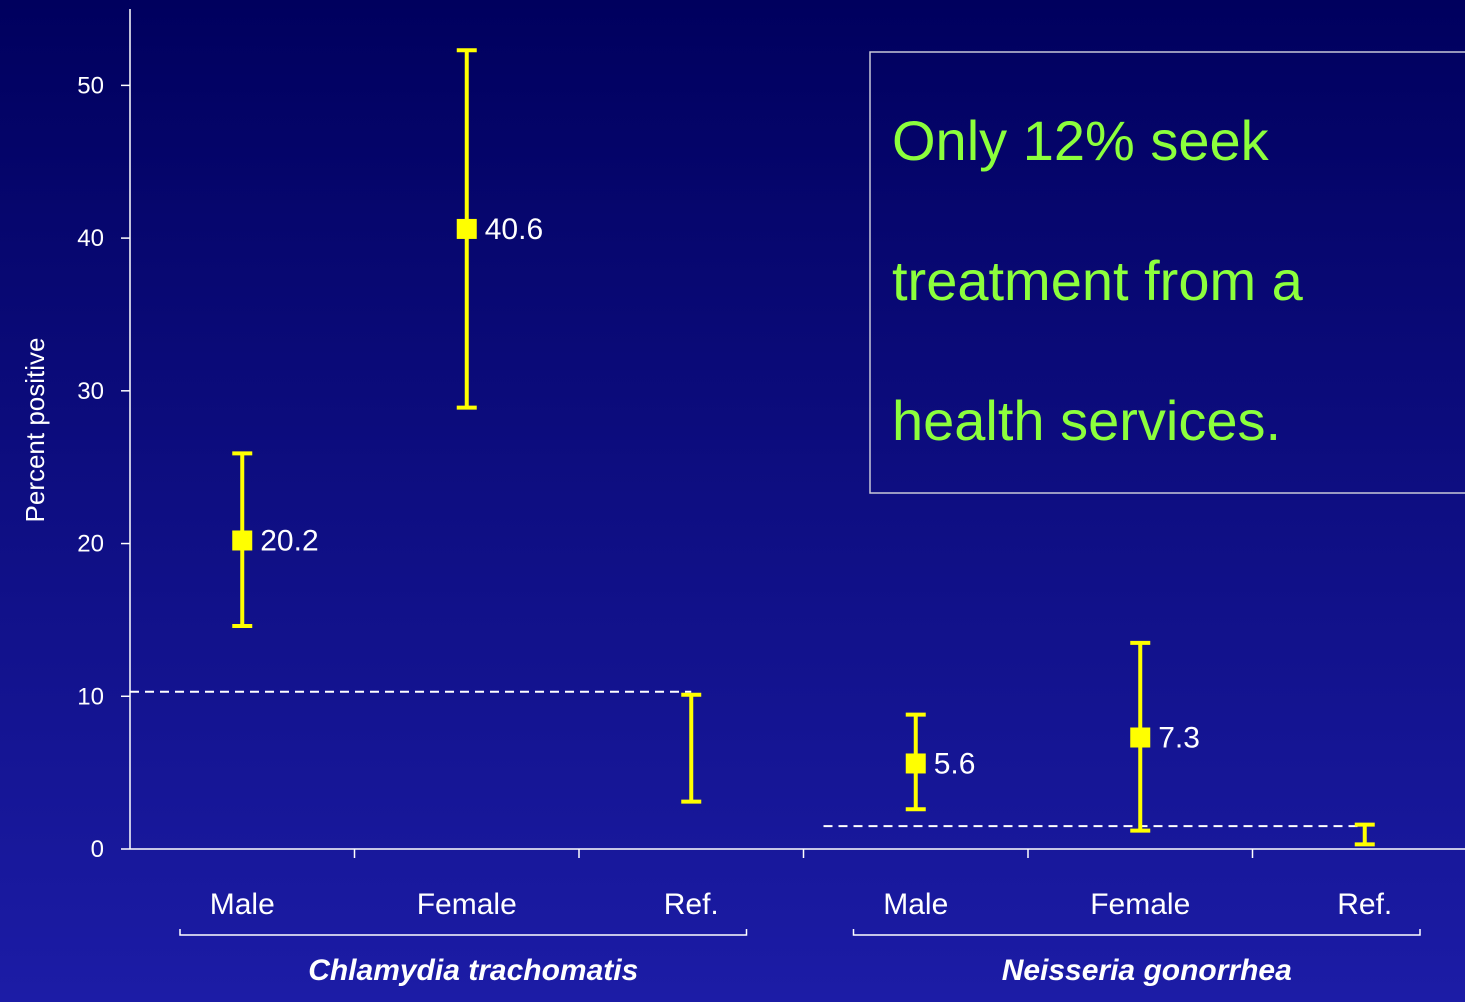  What do you see at coordinates (90, 544) in the screenshot?
I see `y-tick-label: 20` at bounding box center [90, 544].